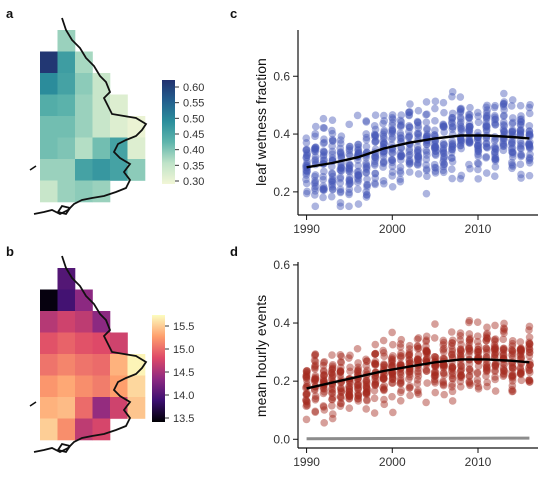 The height and width of the screenshot is (477, 549). What do you see at coordinates (88, 354) in the screenshot?
I see `map-panel-b` at bounding box center [88, 354].